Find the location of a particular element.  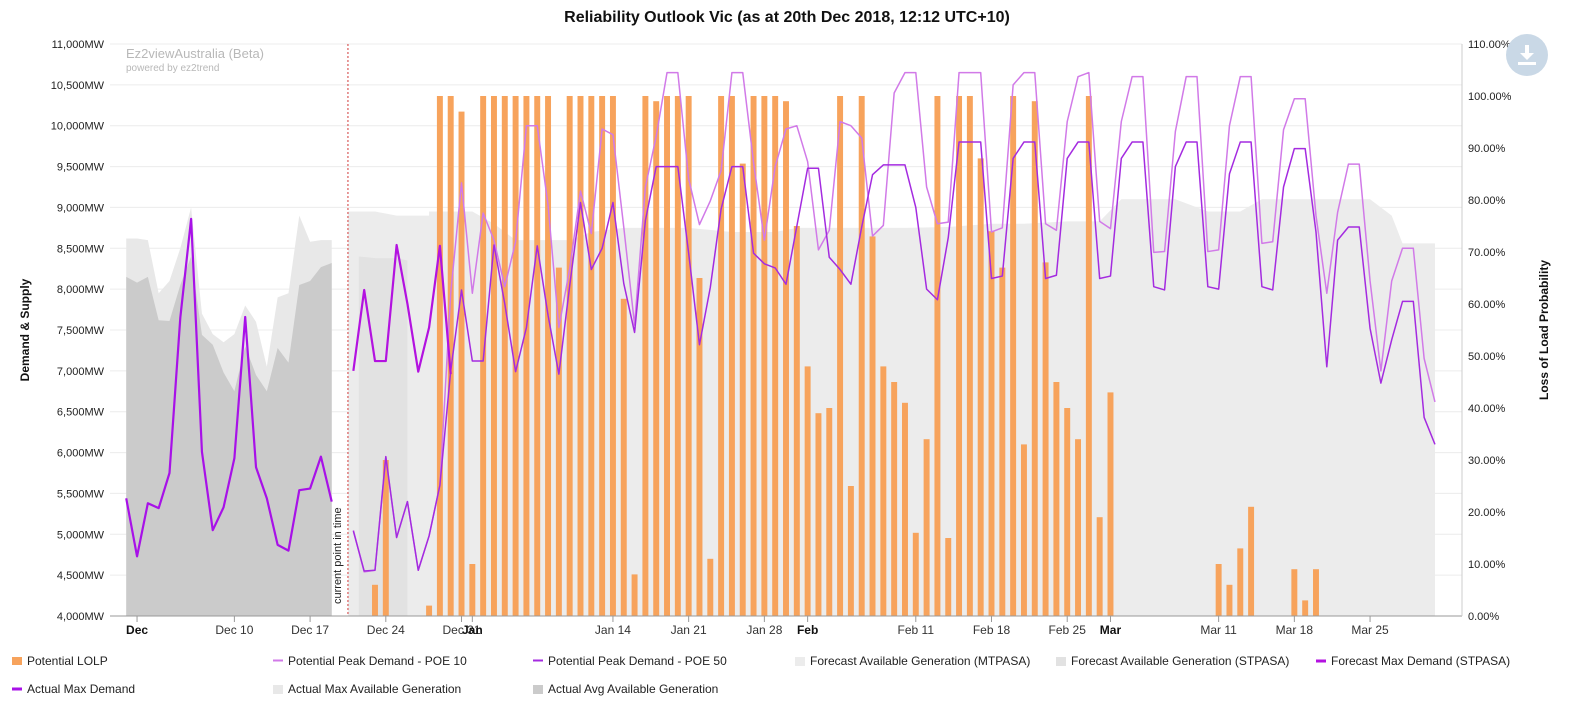

y-right-tick-label: 100.00% is located at coordinates (1490, 97).